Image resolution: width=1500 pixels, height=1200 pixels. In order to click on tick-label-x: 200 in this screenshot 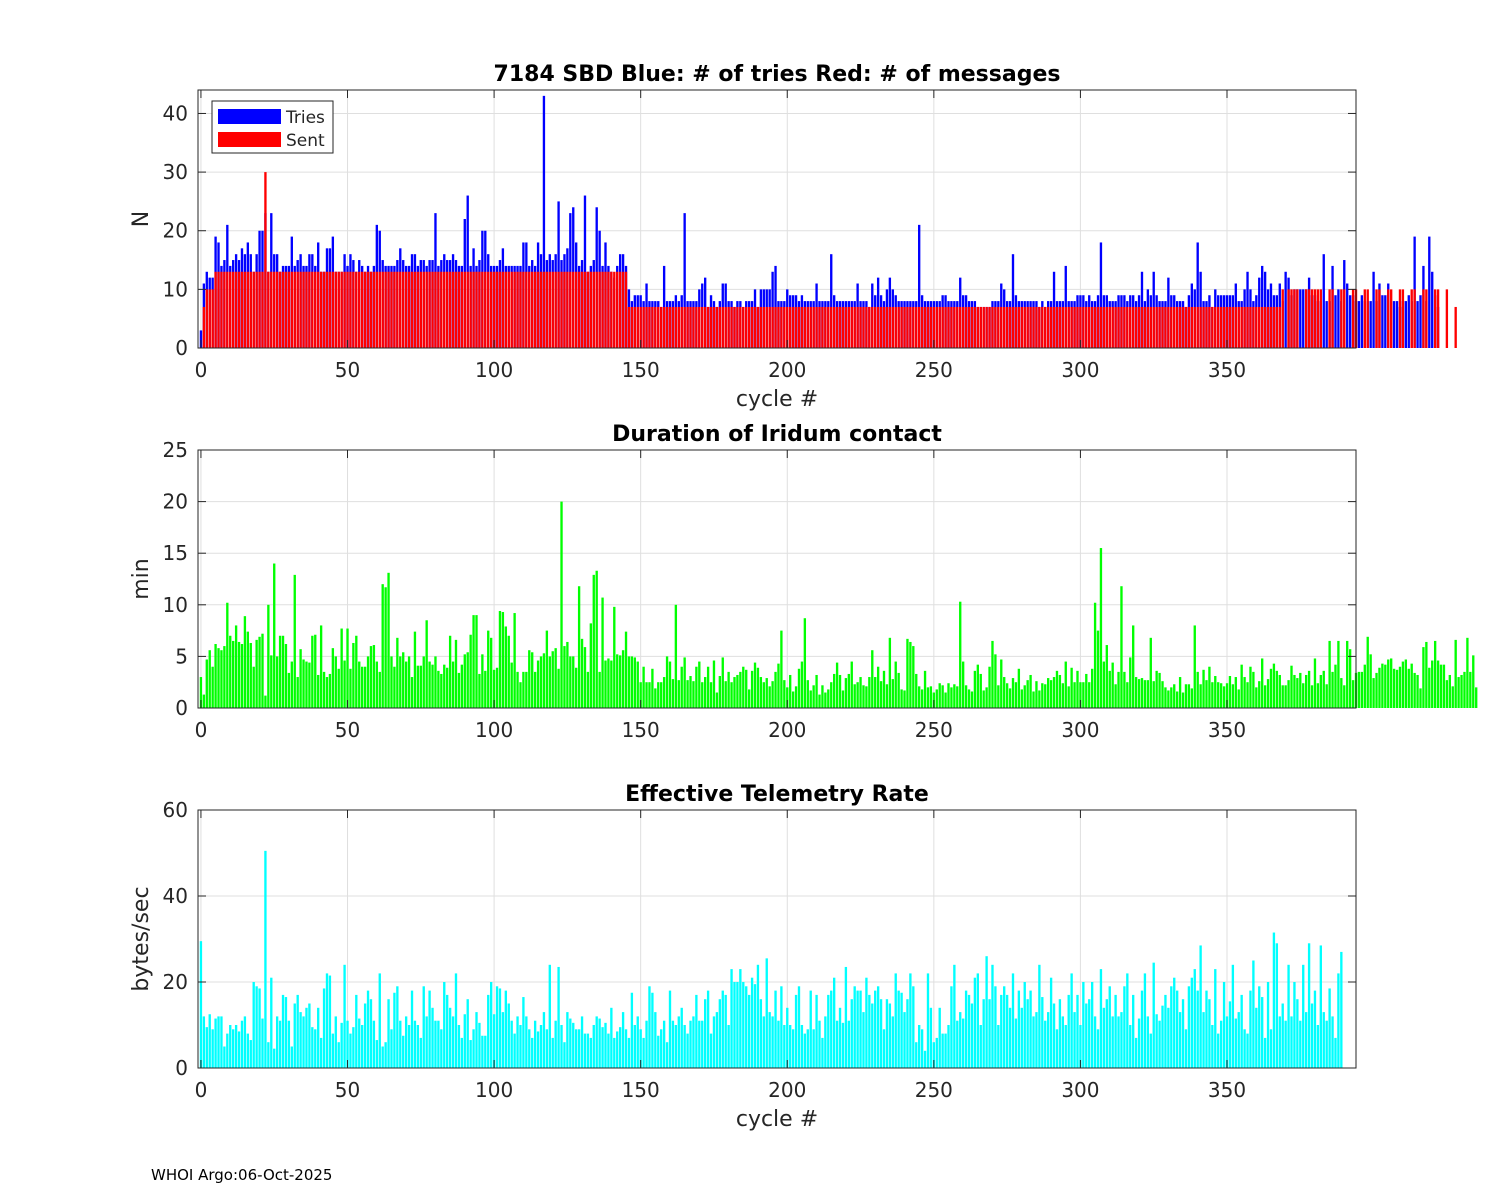, I will do `click(787, 730)`.